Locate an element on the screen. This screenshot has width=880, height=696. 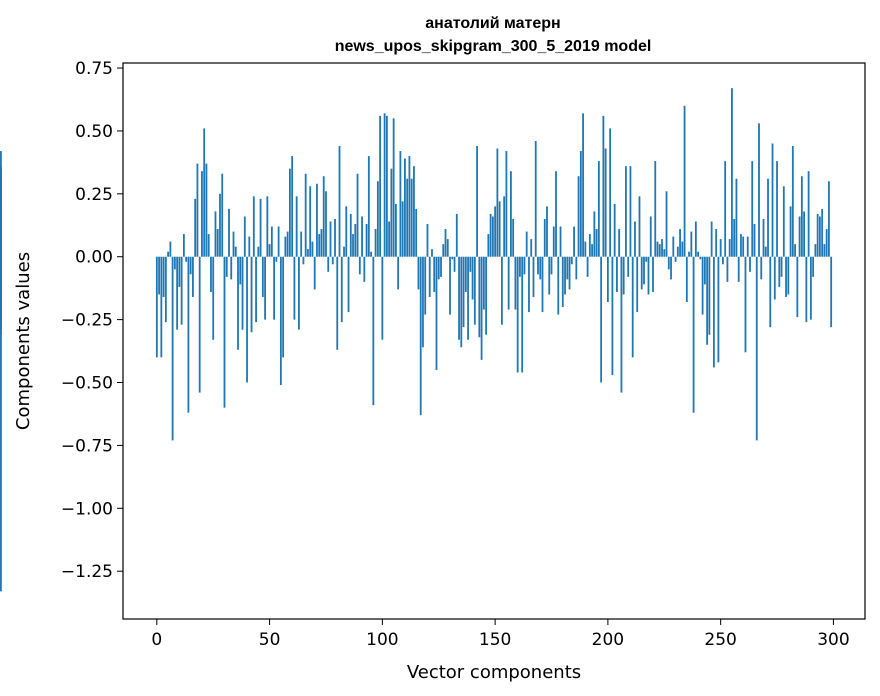
x-tick-label: 50 is located at coordinates (270, 640).